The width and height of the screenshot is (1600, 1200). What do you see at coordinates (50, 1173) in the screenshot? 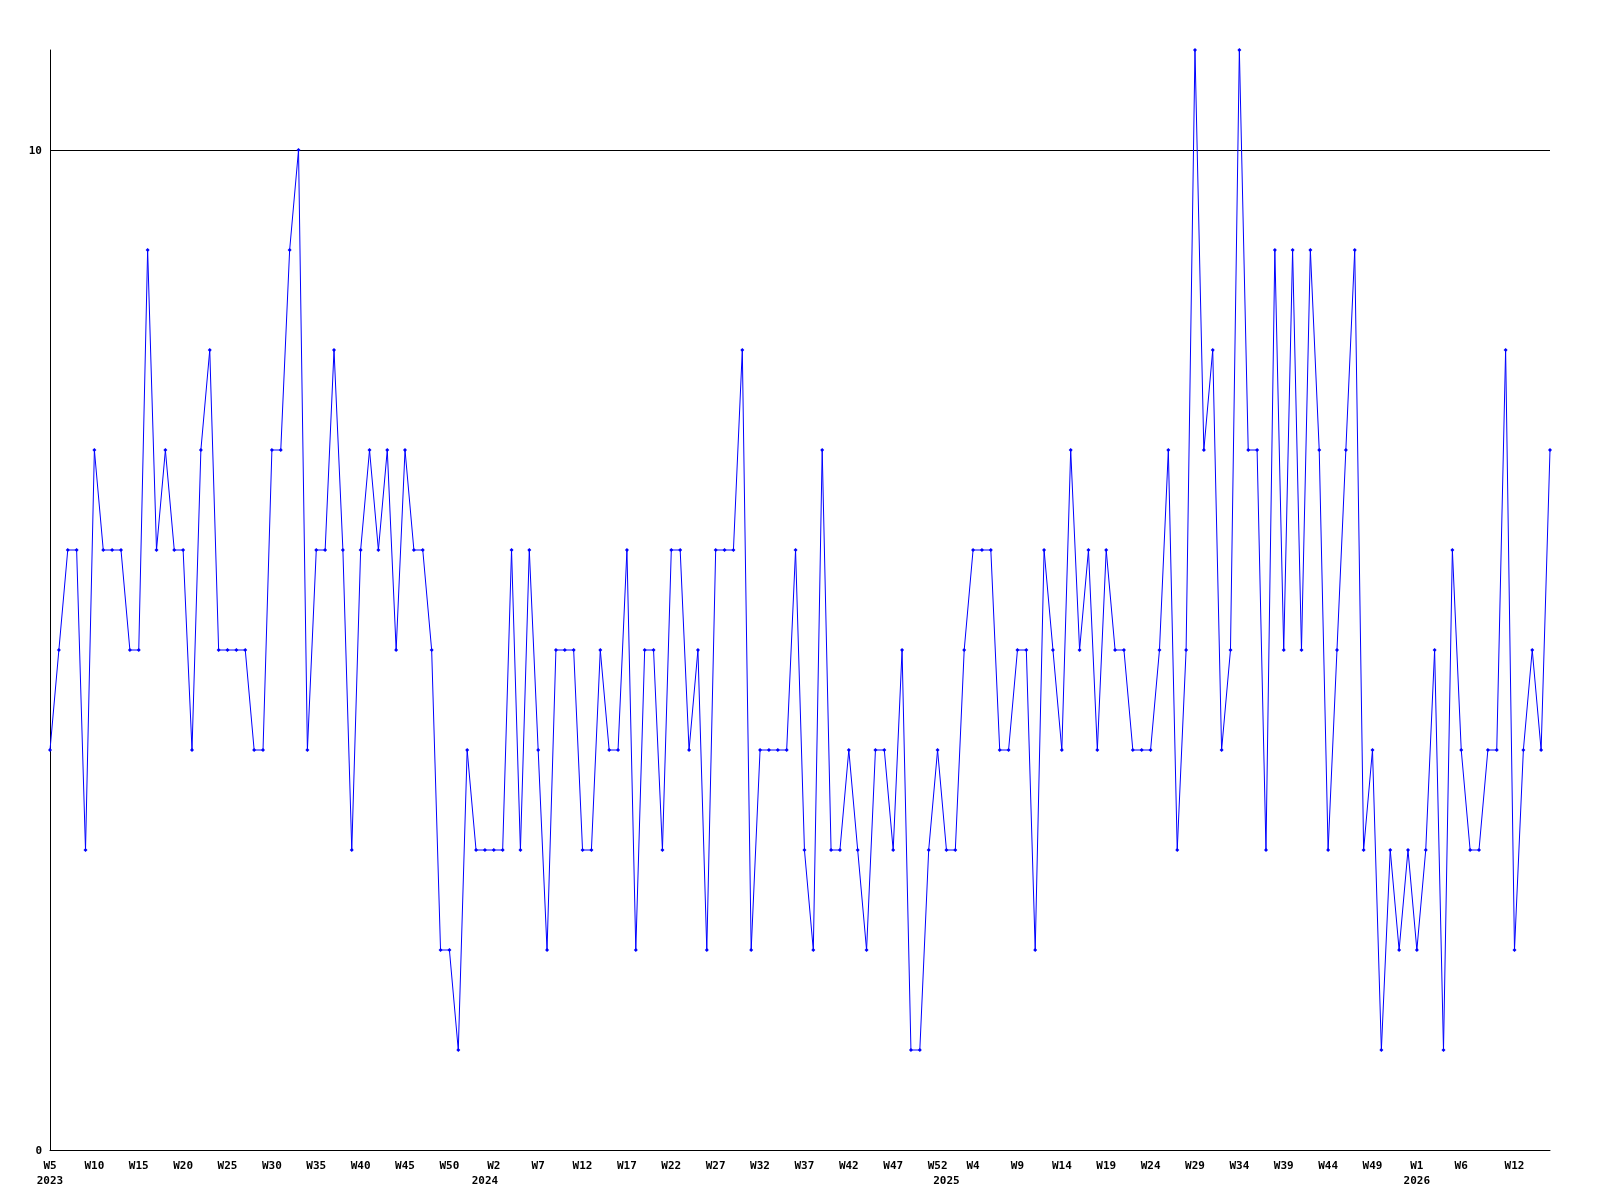
I see `x-tick-label: W5 2023` at bounding box center [50, 1173].